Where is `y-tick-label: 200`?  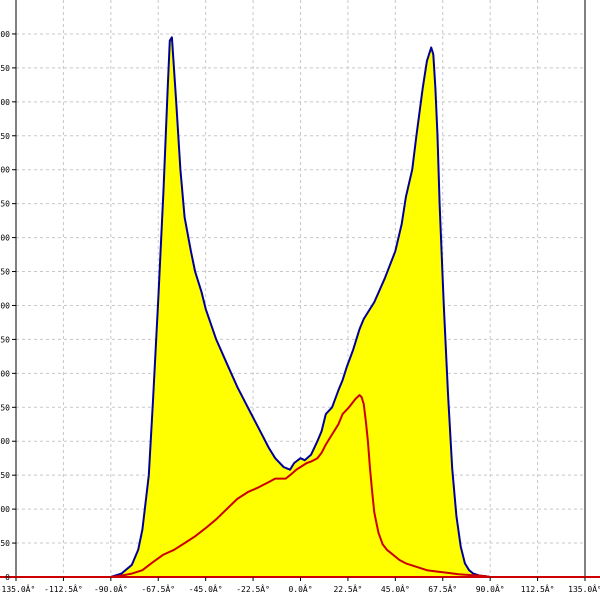
y-tick-label: 200 is located at coordinates (5, 441).